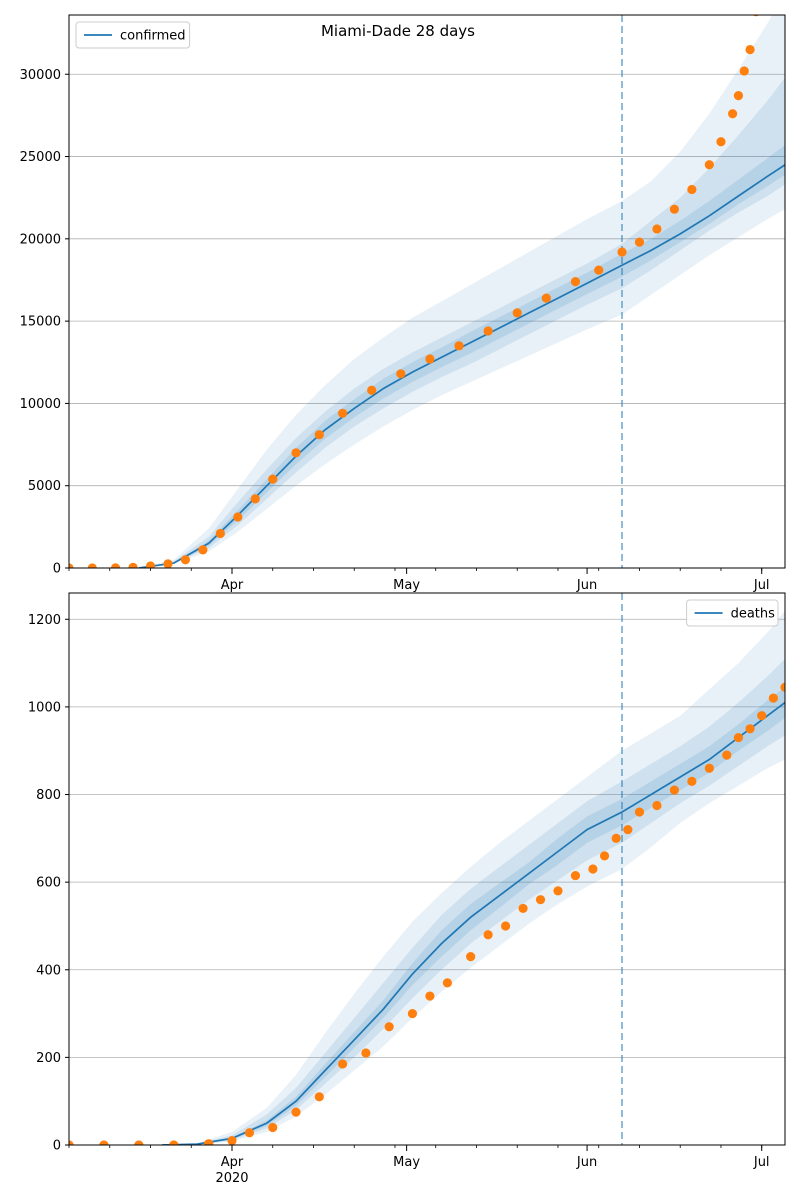 The width and height of the screenshot is (800, 1200). What do you see at coordinates (40, 75) in the screenshot?
I see `y-tick-label: 30000` at bounding box center [40, 75].